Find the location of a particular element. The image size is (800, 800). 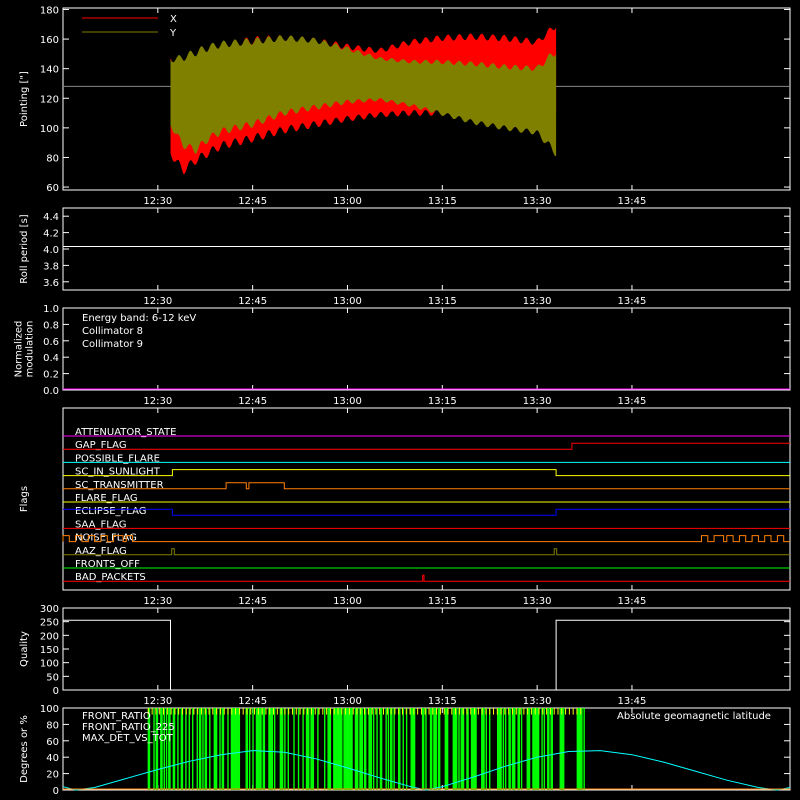

y-tick-label: 0.8 is located at coordinates (51, 325).